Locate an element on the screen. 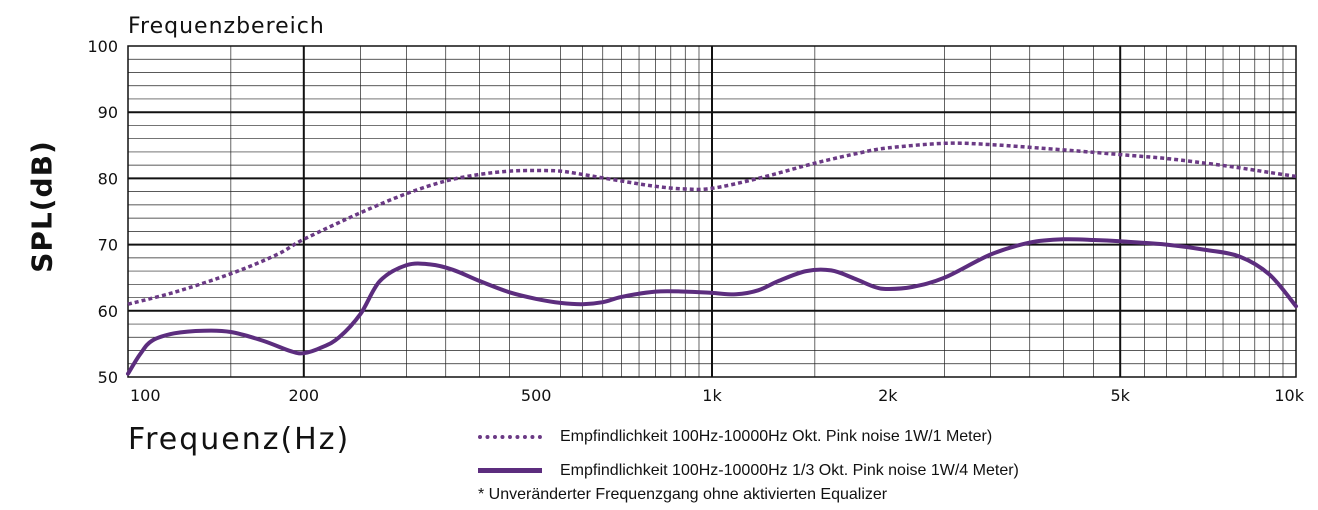  x-axis-label: Frequenz(Hz) is located at coordinates (239, 439).